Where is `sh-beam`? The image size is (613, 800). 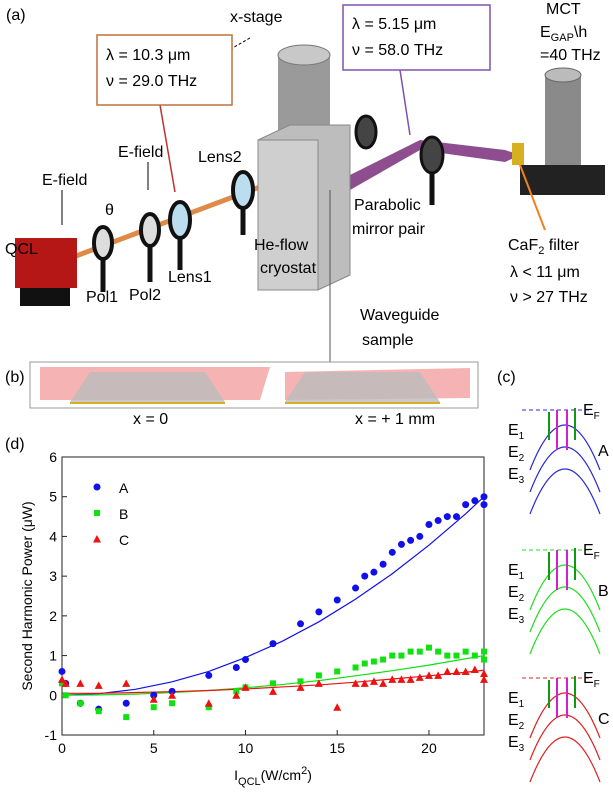 sh-beam is located at coordinates (435, 165).